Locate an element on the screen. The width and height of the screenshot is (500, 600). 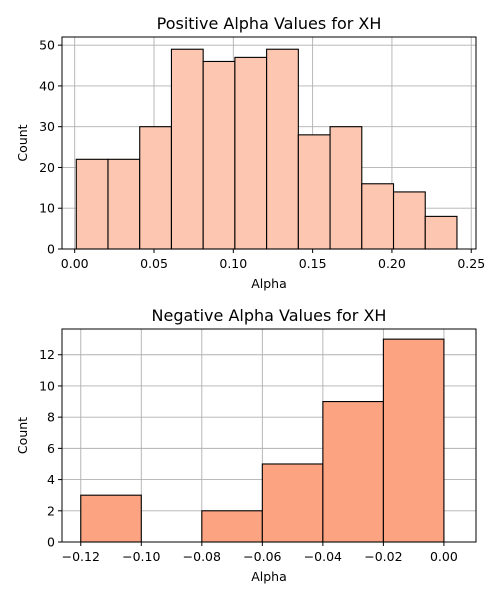
x-tick-label: −0.08 is located at coordinates (202, 556).